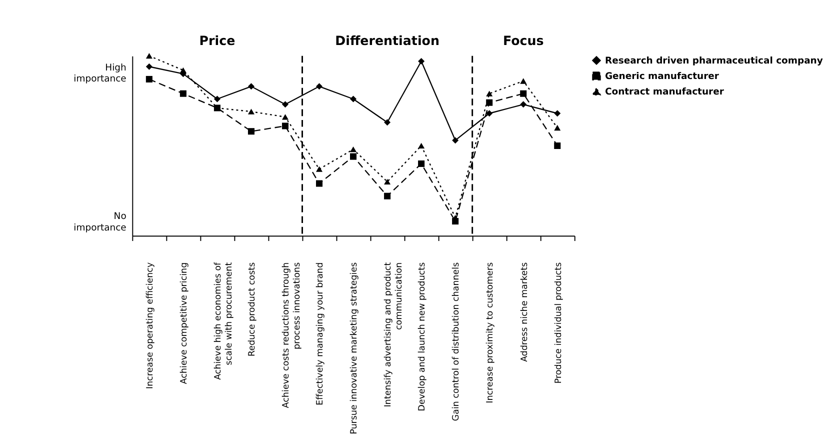 This screenshot has height=434, width=829. I want to click on x-tick-label: Address niche markets, so click(525, 312).